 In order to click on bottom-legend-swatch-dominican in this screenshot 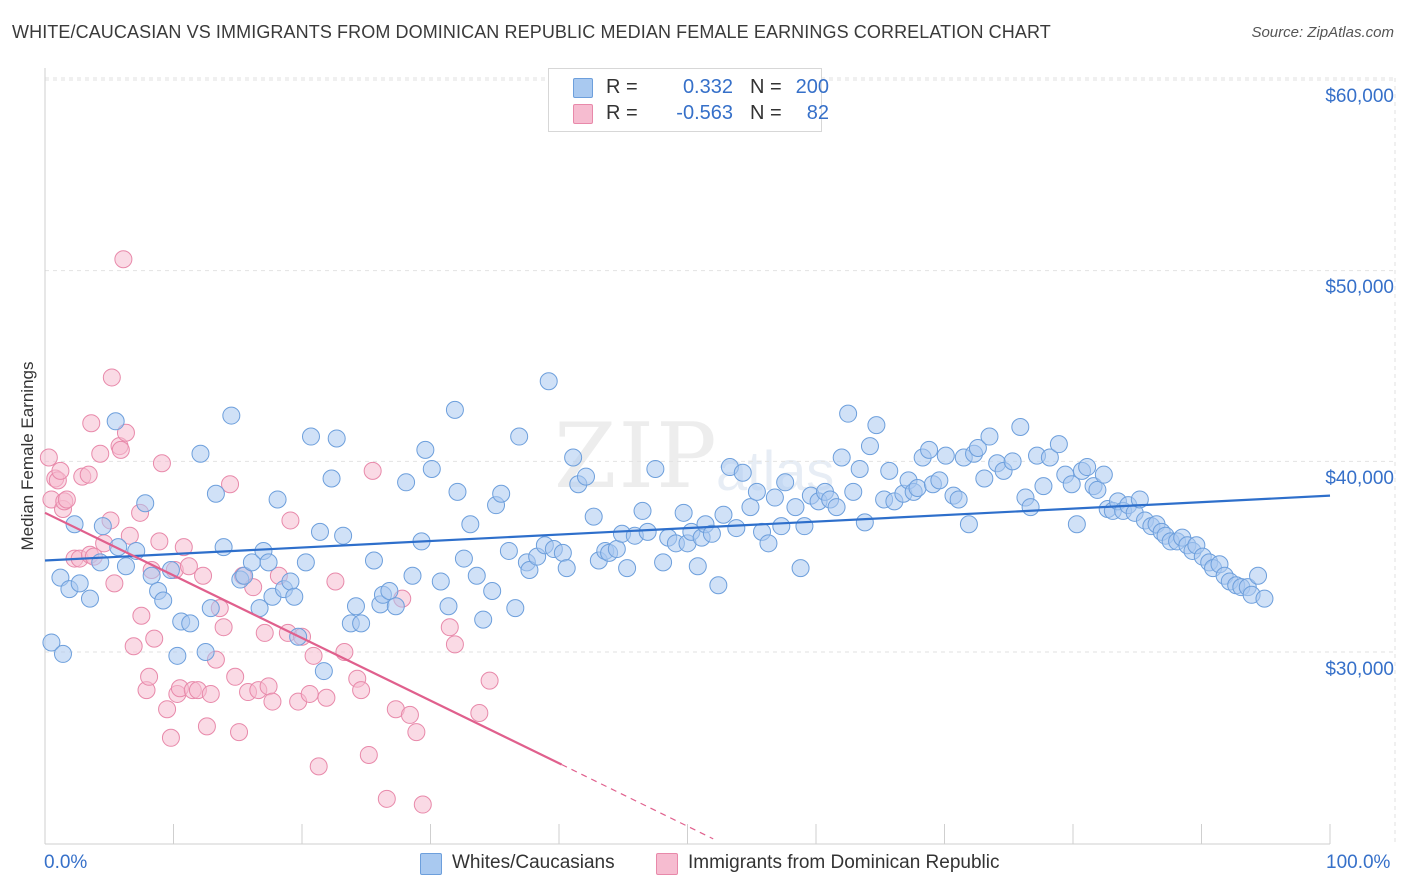, I will do `click(667, 864)`.